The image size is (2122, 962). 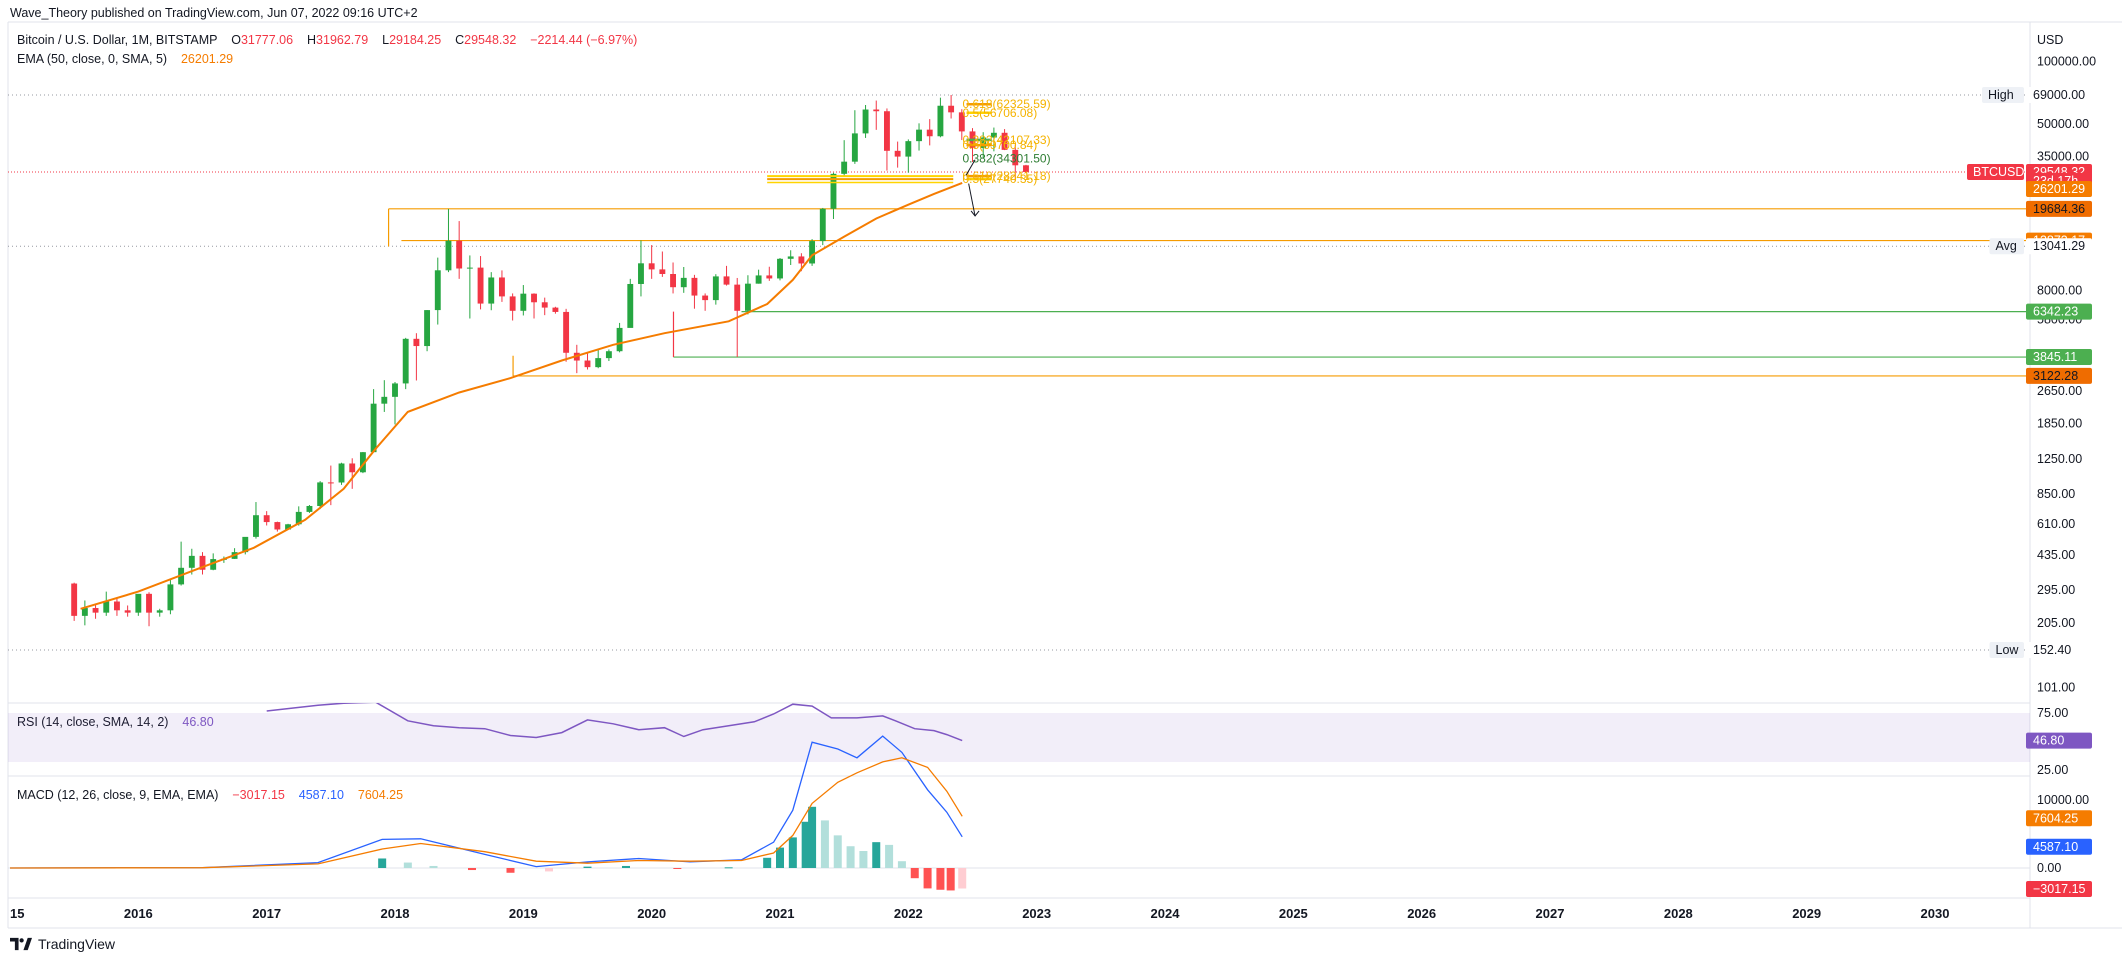 I want to click on macd-label: MACD (12, 26, close, 9, EMA, EMA), so click(x=118, y=795).